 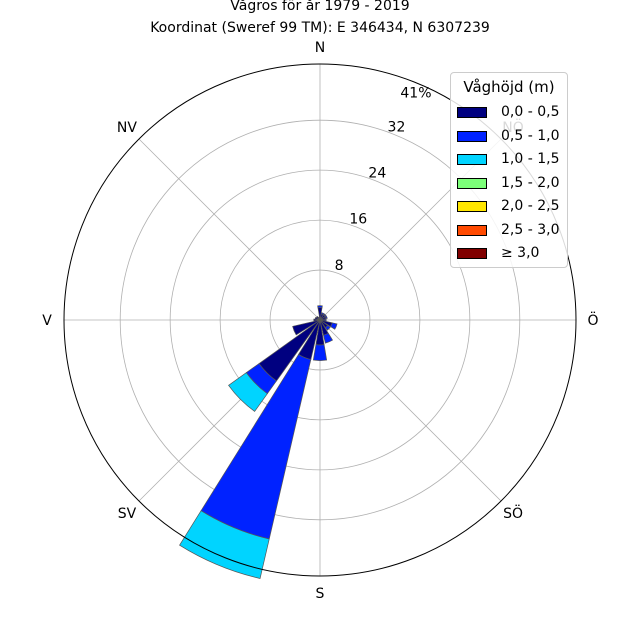 What do you see at coordinates (530, 206) in the screenshot?
I see `legend-label: 2,0 - 2,5` at bounding box center [530, 206].